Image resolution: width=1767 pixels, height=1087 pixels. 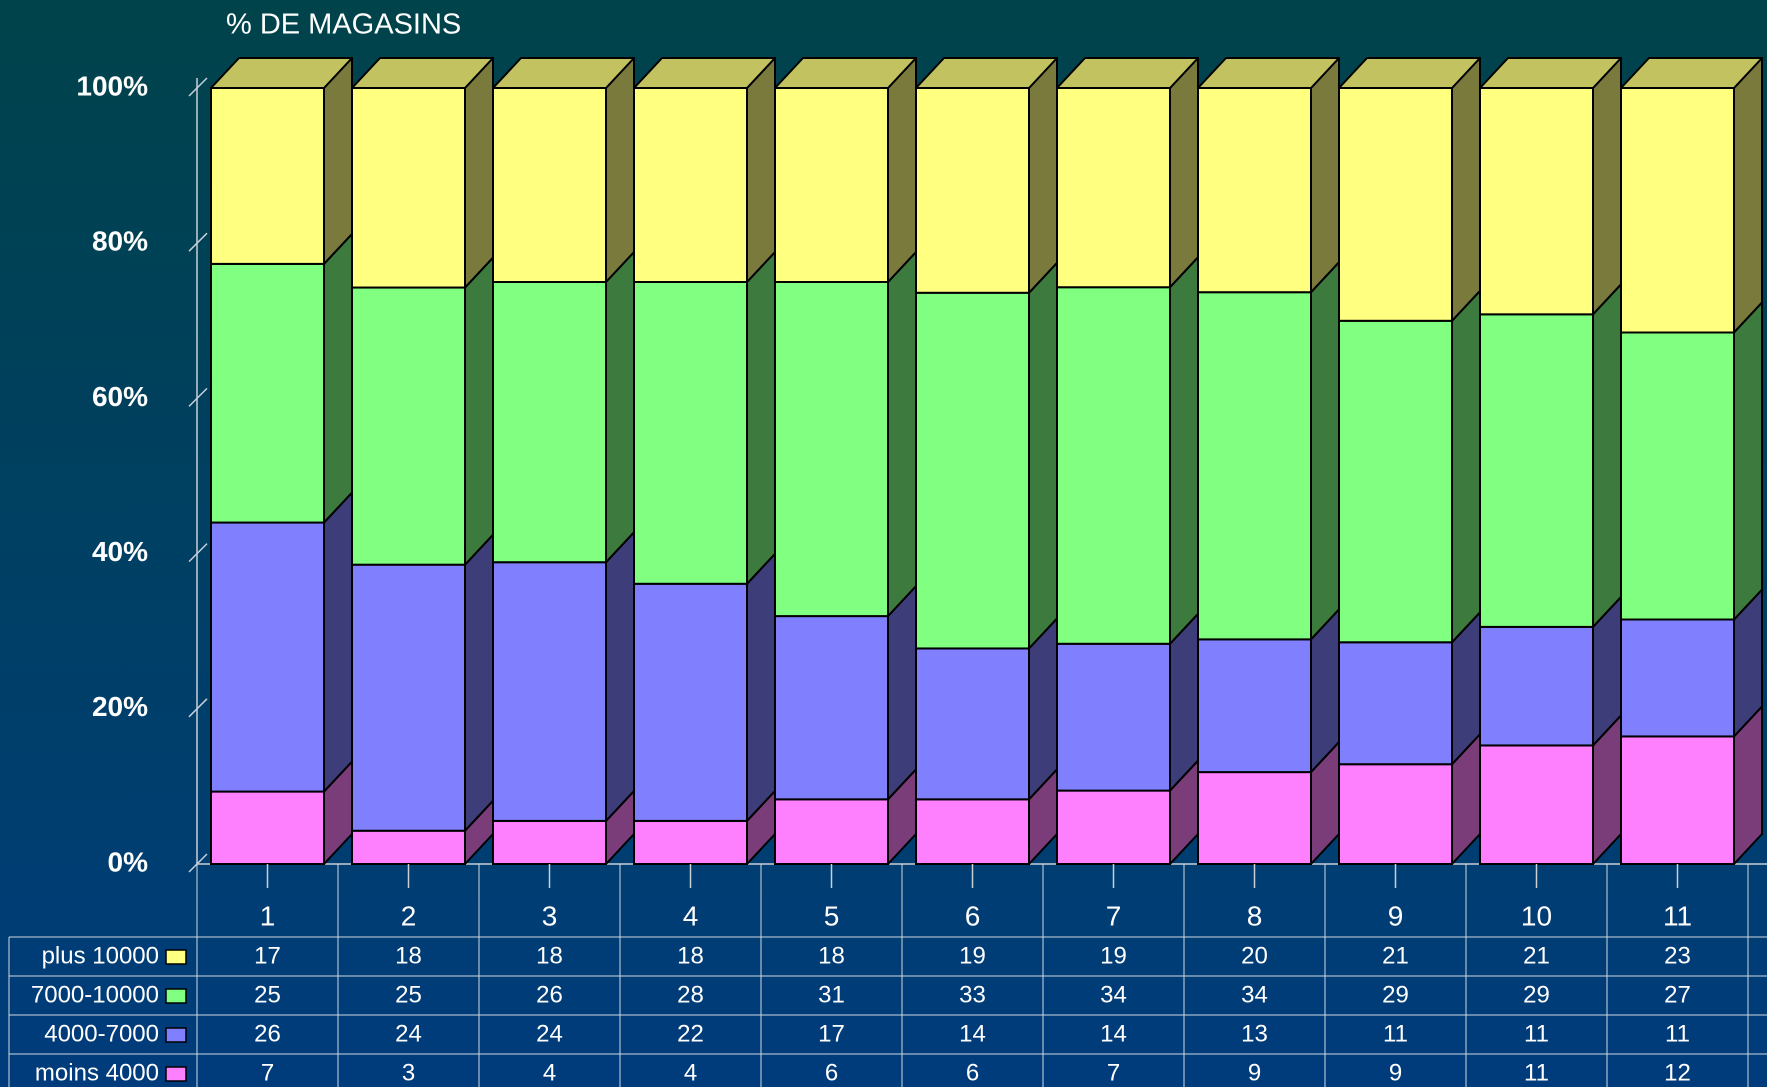 What do you see at coordinates (549, 994) in the screenshot?
I see `table-cell: 26` at bounding box center [549, 994].